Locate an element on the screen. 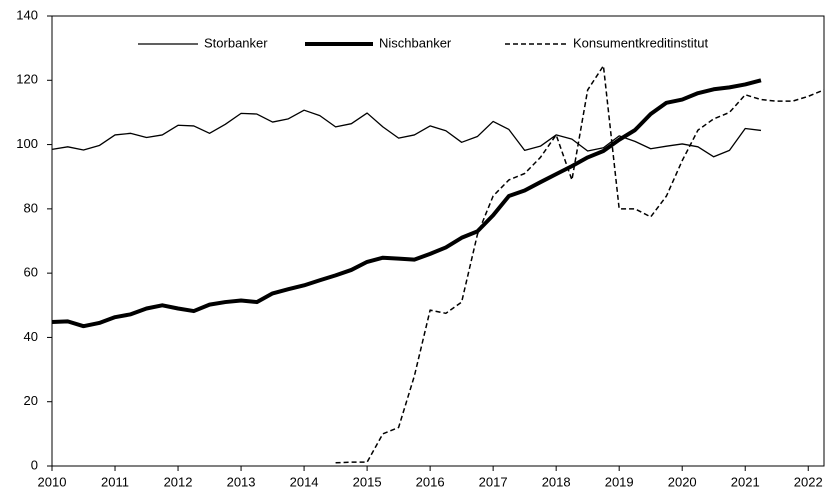 This screenshot has height=495, width=826. y-tick-label: 60 is located at coordinates (31, 272).